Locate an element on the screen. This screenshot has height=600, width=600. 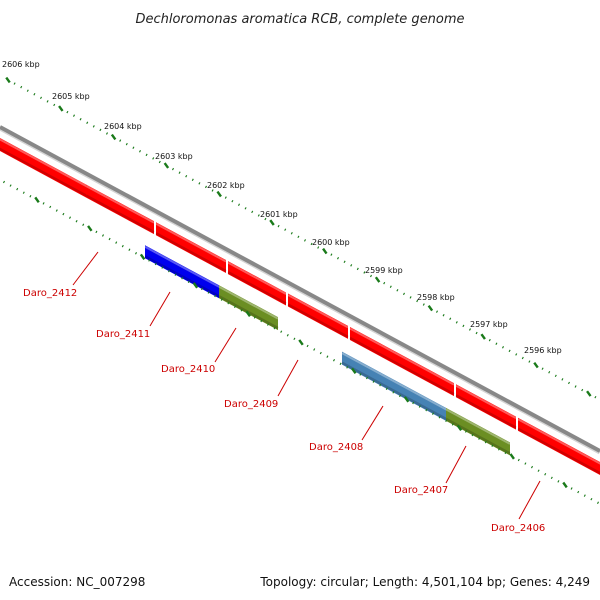
accession-text: Accession: NC_007298 is located at coordinates (77, 582).